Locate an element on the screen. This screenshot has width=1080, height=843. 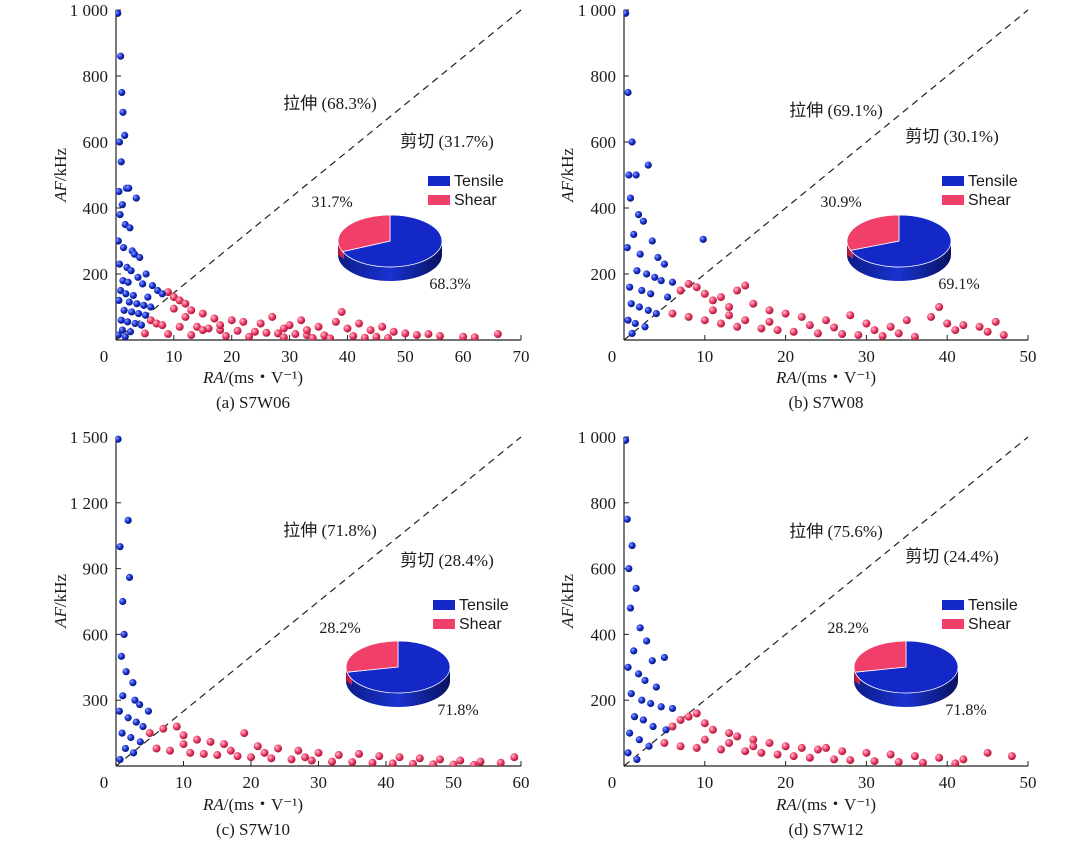
x-tick-label: 60 is located at coordinates (521, 782).